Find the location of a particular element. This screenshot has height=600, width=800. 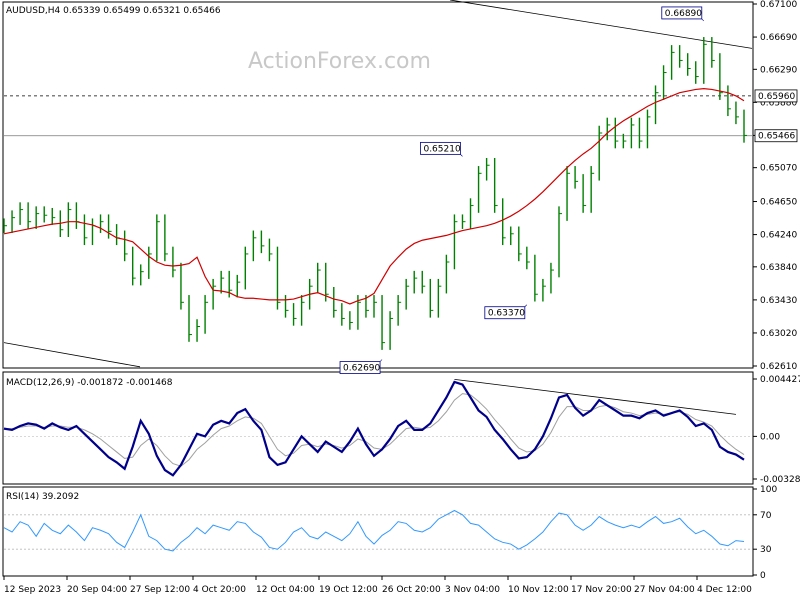

price-y-tick-label: 0.66290 is located at coordinates (778, 70).